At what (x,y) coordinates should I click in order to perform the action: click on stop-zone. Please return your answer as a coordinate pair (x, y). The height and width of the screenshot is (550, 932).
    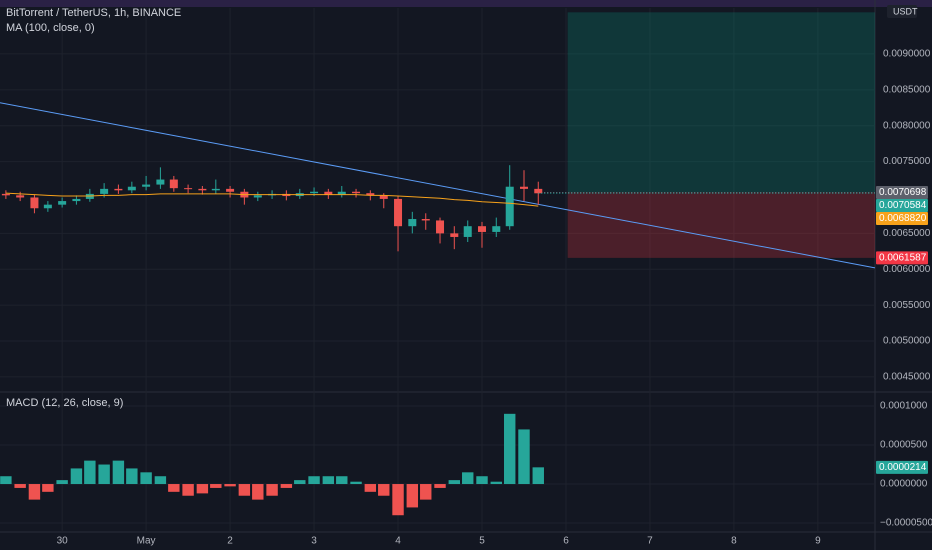
    Looking at the image, I should click on (721, 225).